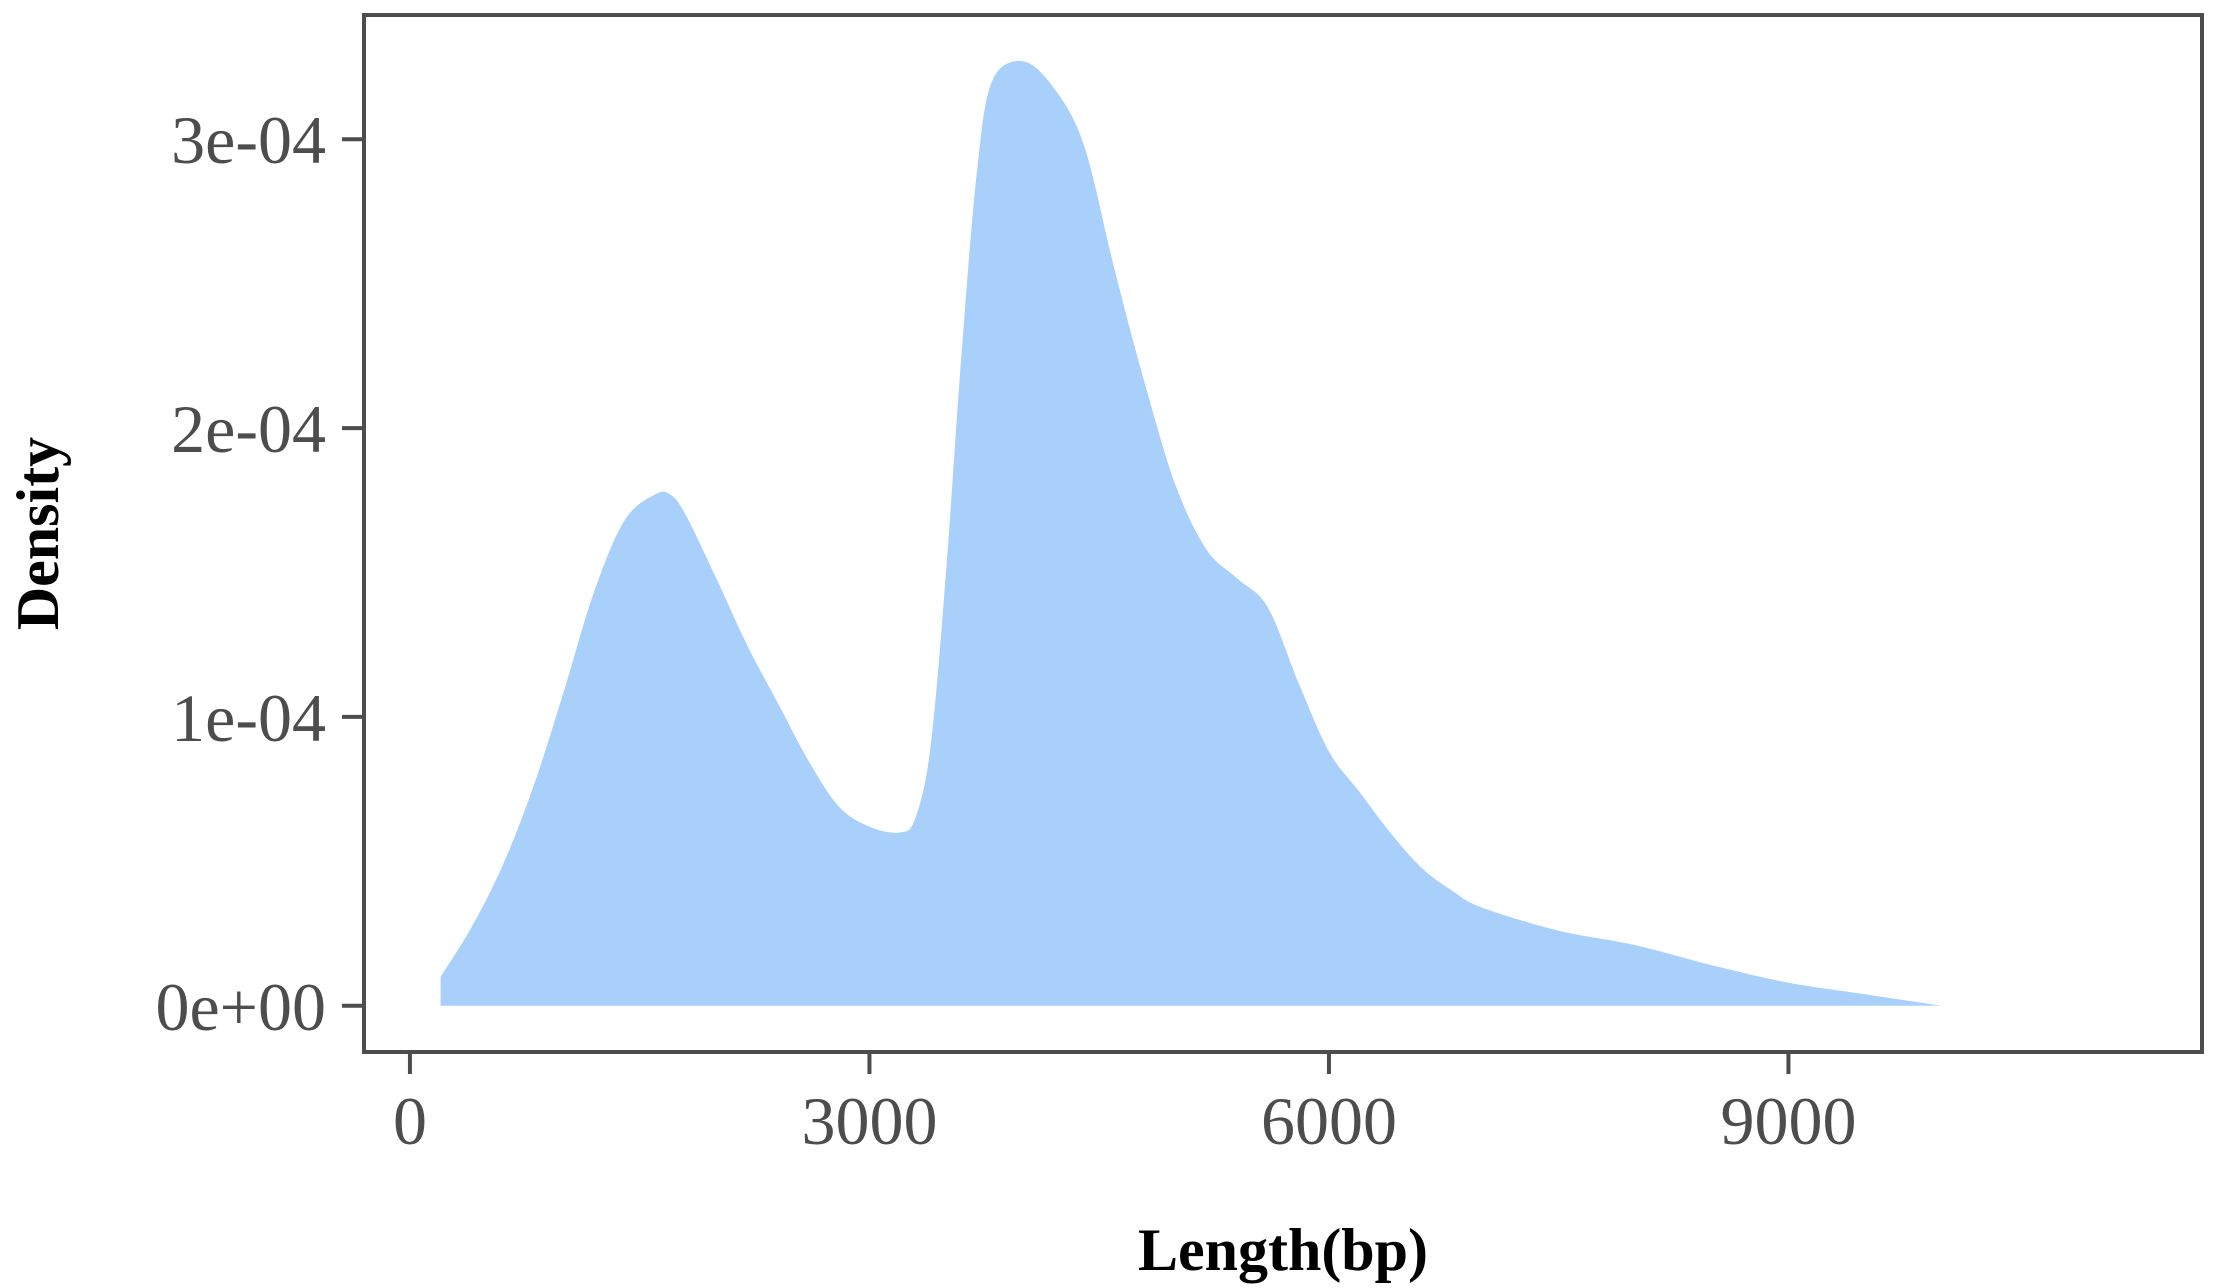 The width and height of the screenshot is (2217, 1288). What do you see at coordinates (1124, 1105) in the screenshot?
I see `x-axis: 0 3000 6000 9000` at bounding box center [1124, 1105].